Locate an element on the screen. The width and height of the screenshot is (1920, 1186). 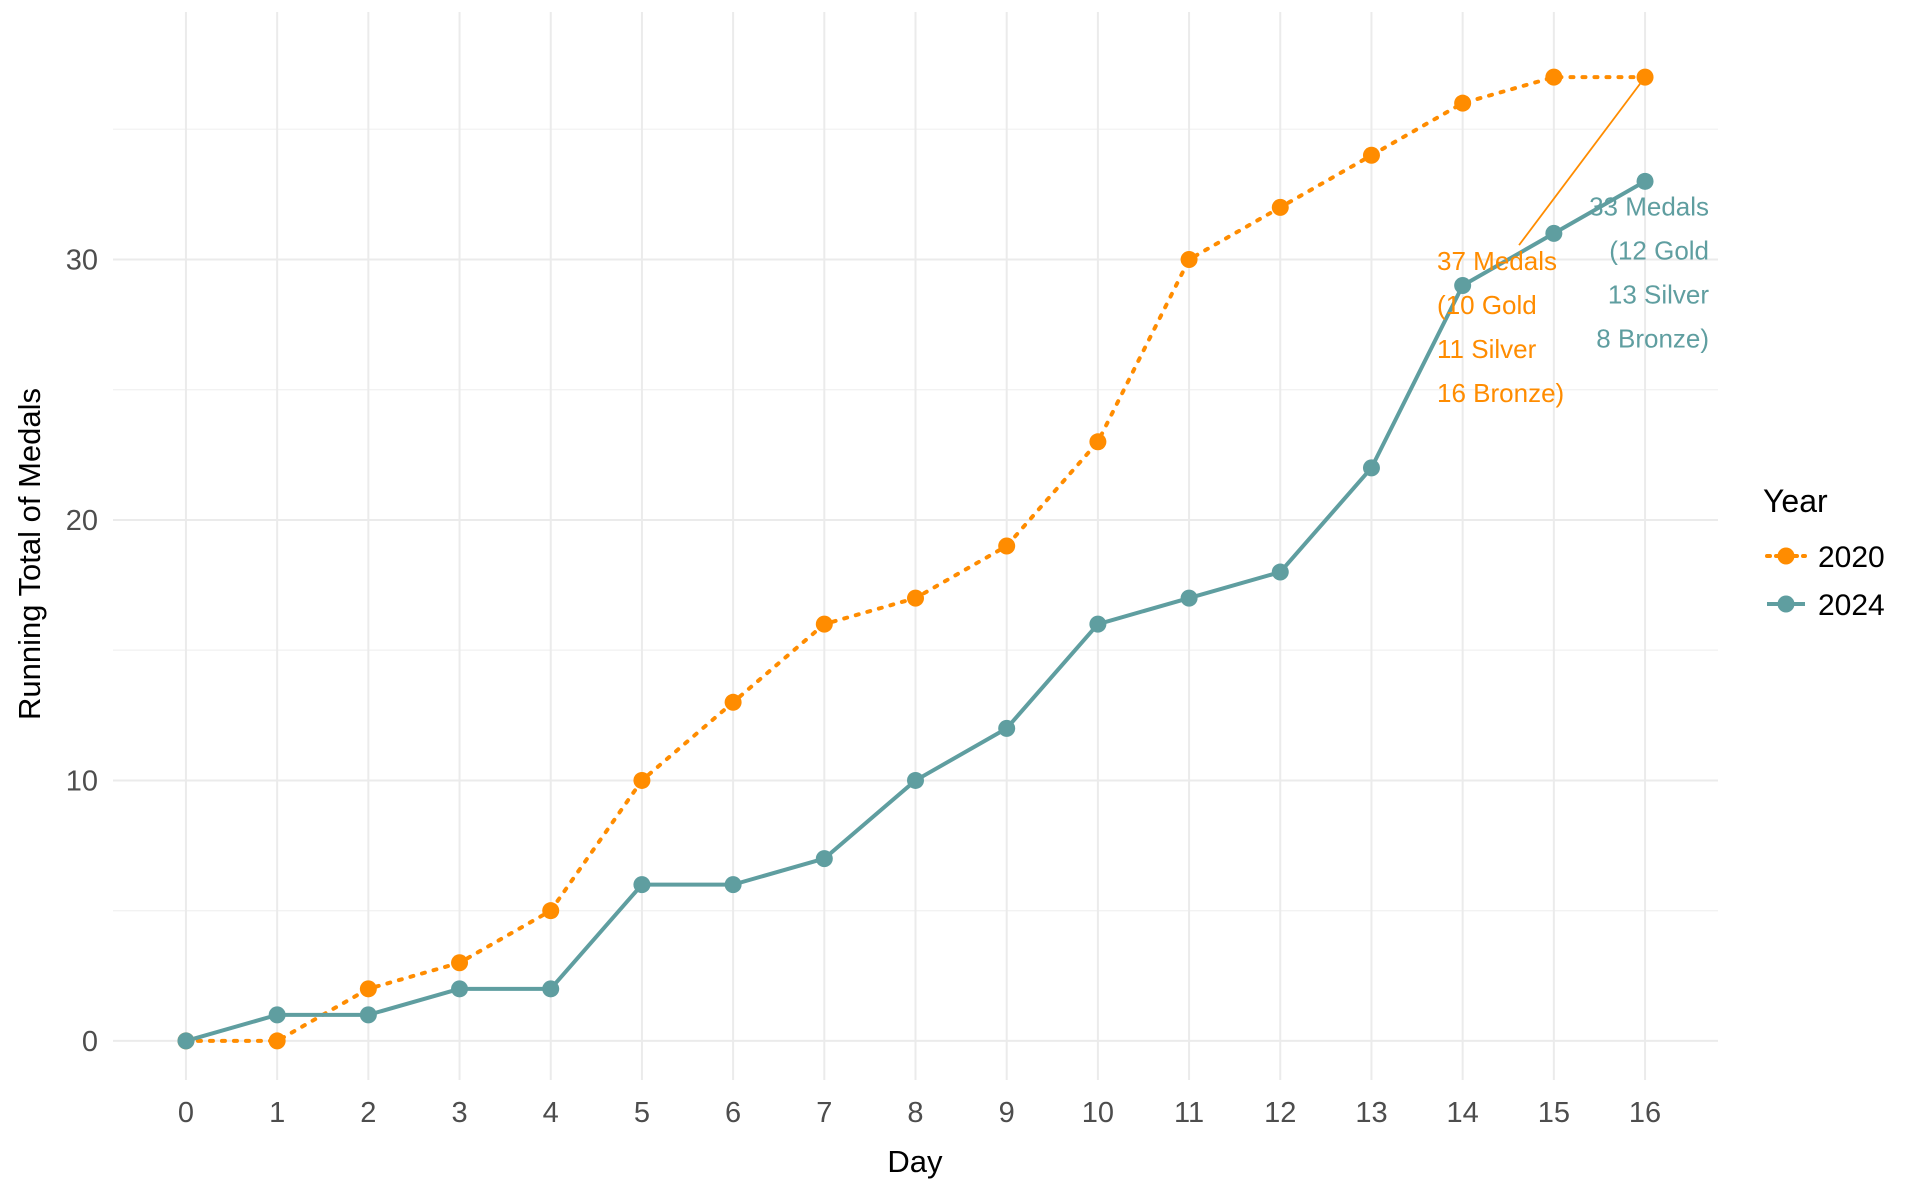
x-tick-label: 2 is located at coordinates (368, 1113).